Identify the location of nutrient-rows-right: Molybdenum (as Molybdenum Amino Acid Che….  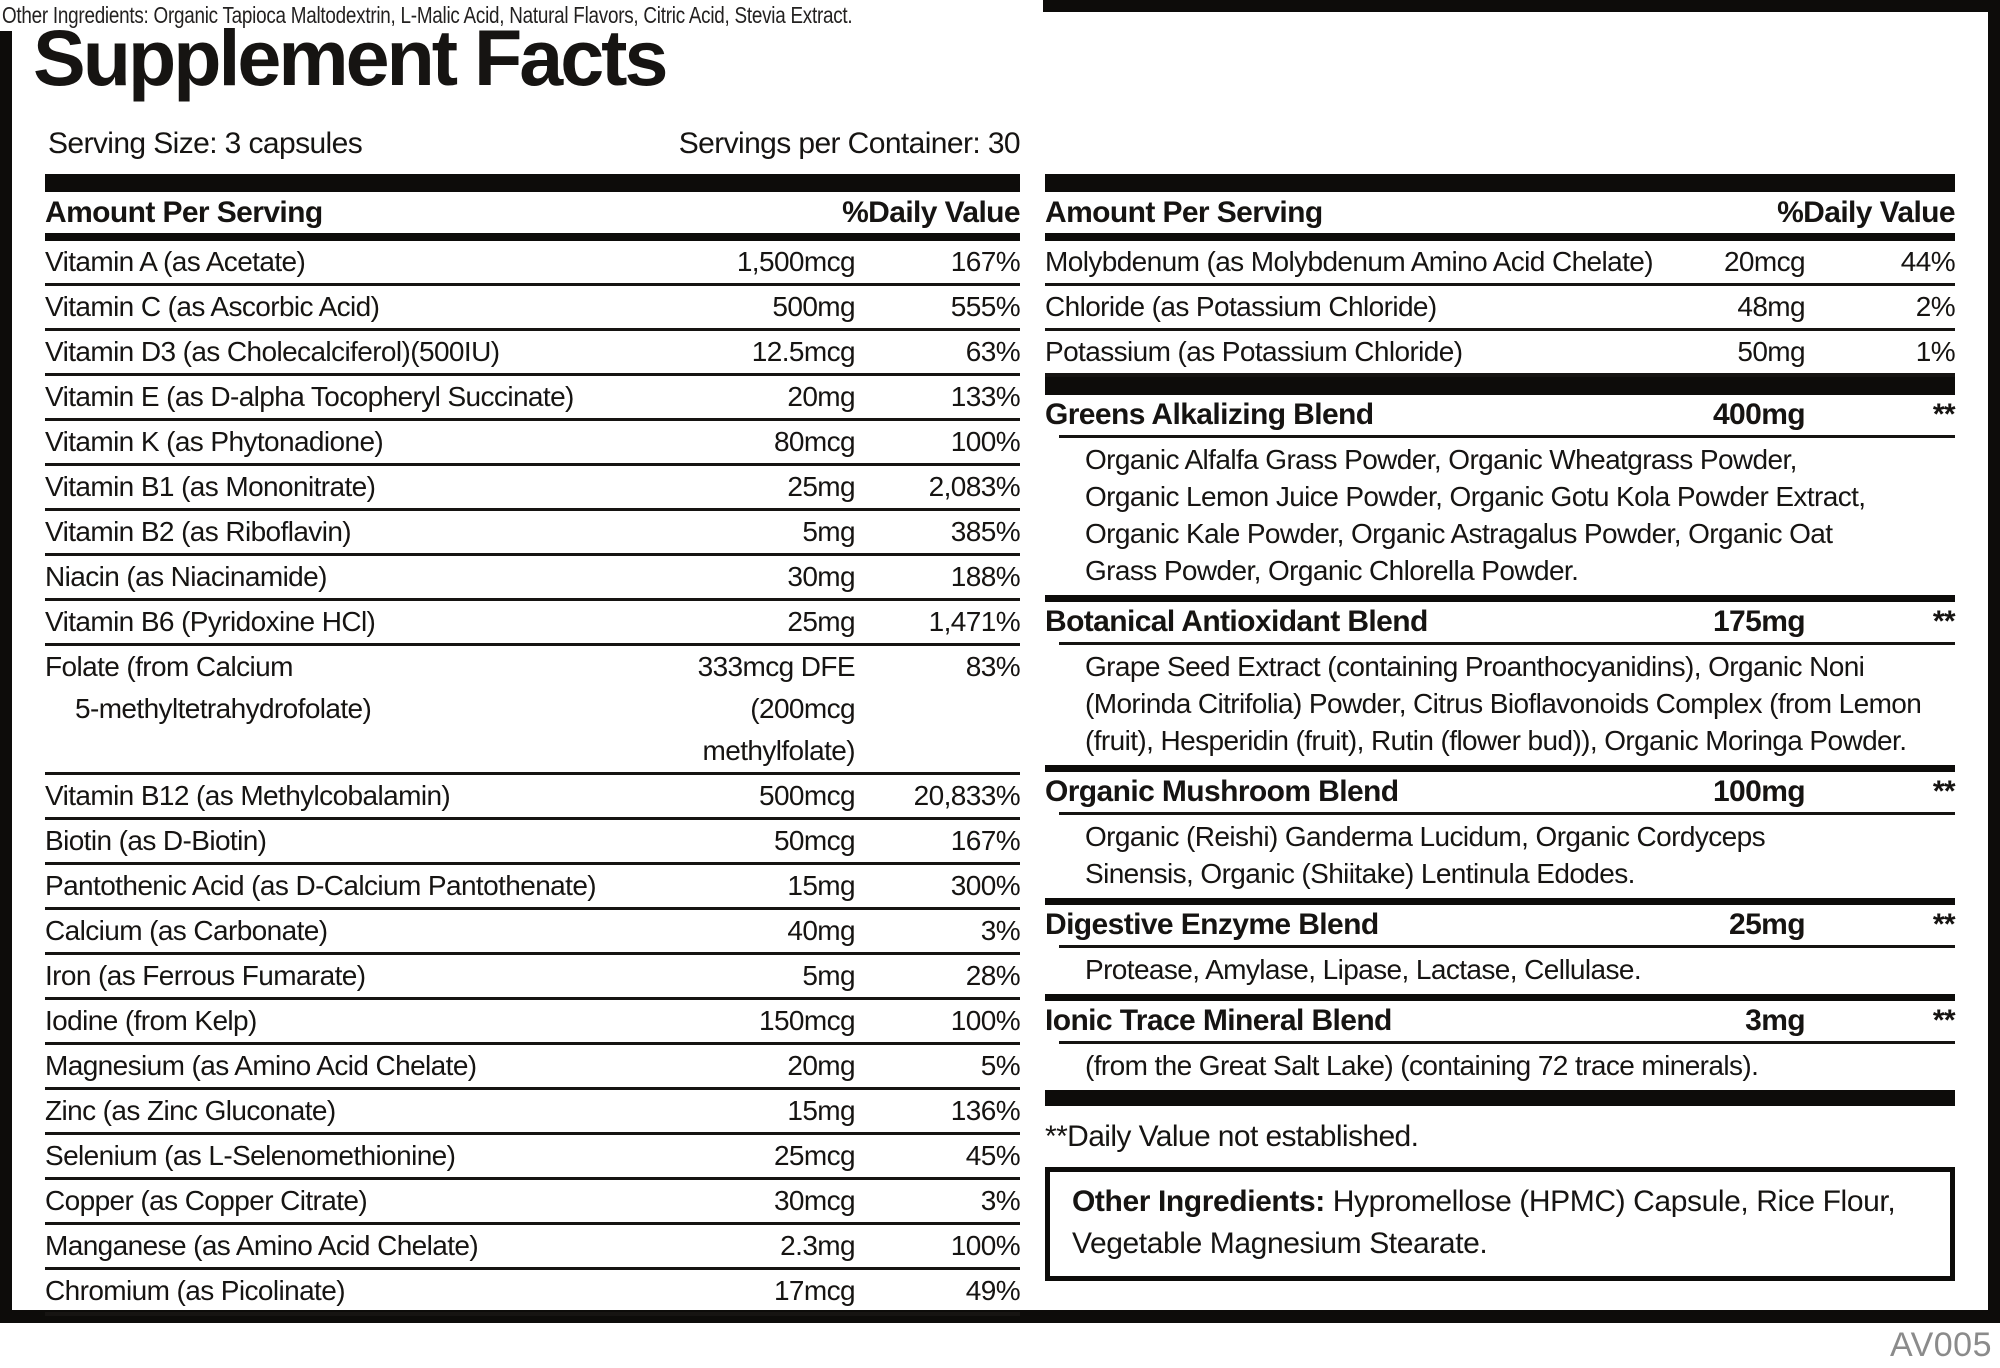
(1500, 309).